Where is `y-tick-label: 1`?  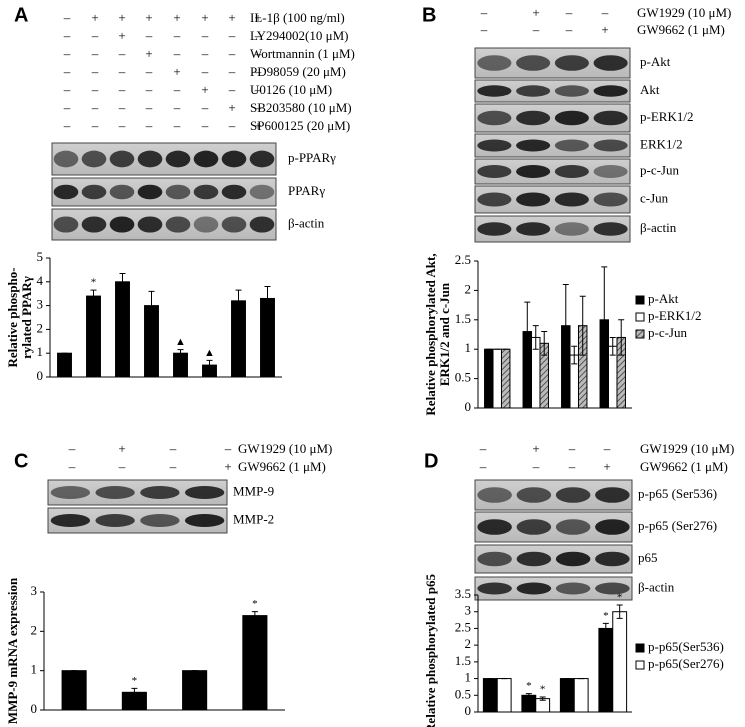
y-tick-label: 1 is located at coordinates (468, 677).